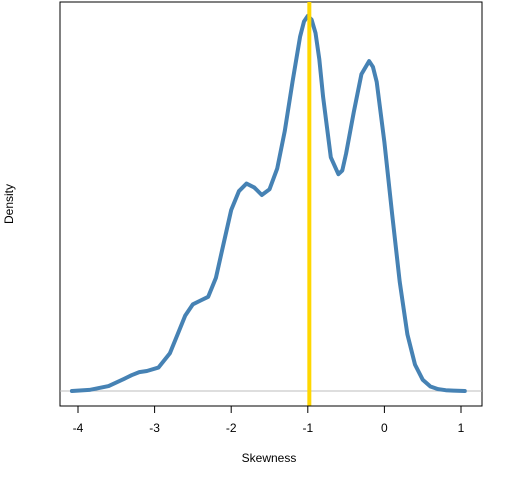 The image size is (512, 480). Describe the element at coordinates (307, 428) in the screenshot. I see `x-tick-label: -1` at that location.